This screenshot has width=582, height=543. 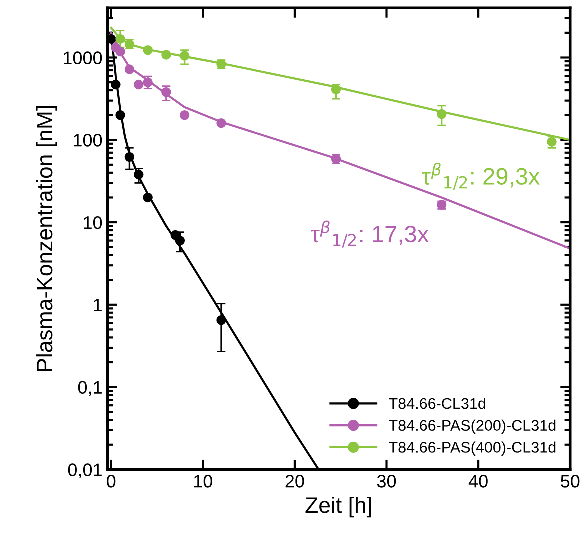 What do you see at coordinates (83, 58) in the screenshot?
I see `y-tick-label: 1000` at bounding box center [83, 58].